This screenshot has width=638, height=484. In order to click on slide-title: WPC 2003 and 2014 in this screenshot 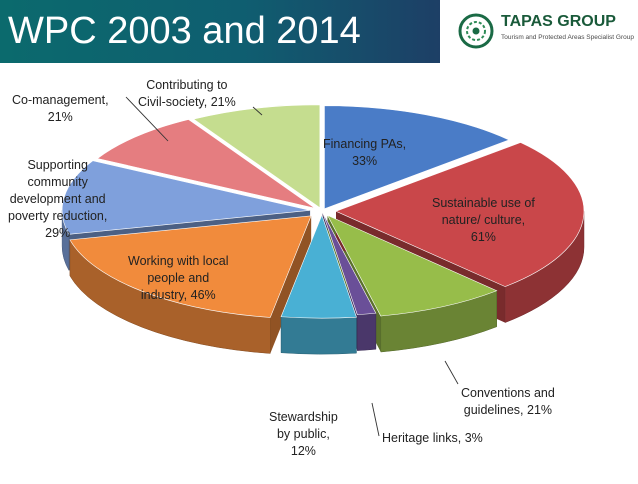, I will do `click(184, 31)`.